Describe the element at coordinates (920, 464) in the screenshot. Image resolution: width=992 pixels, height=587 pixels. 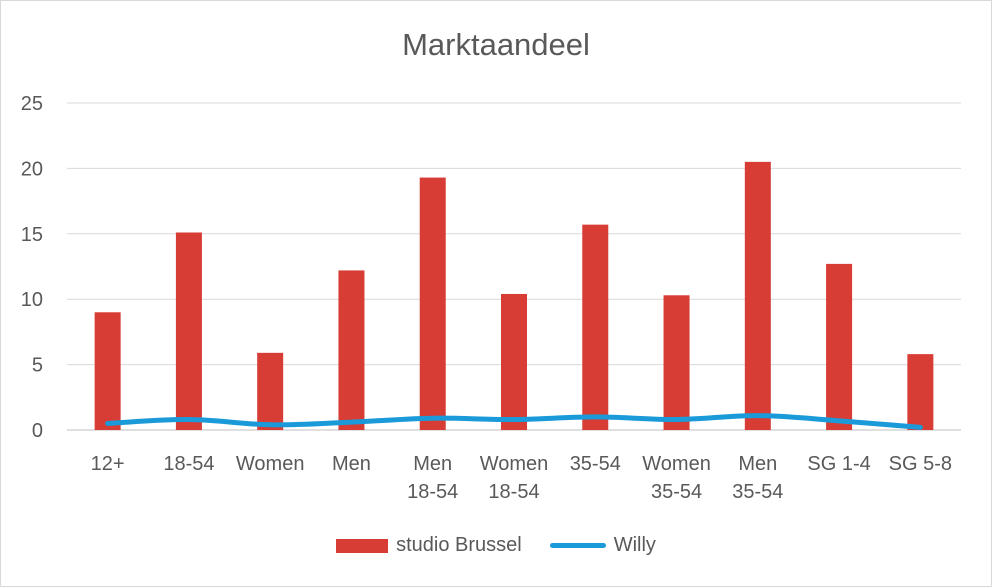
I see `x-tick-label: SG 5-8` at that location.